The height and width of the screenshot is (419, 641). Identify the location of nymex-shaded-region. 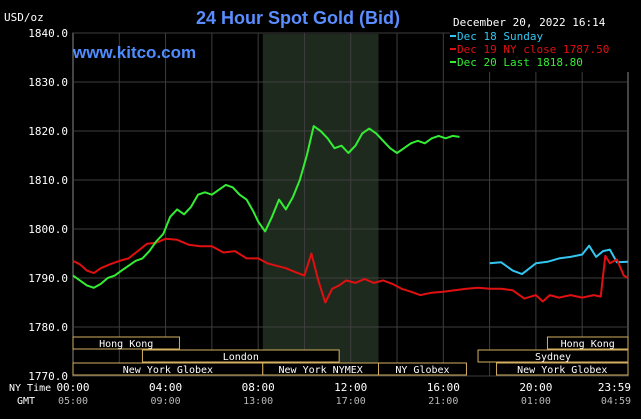
(320, 205).